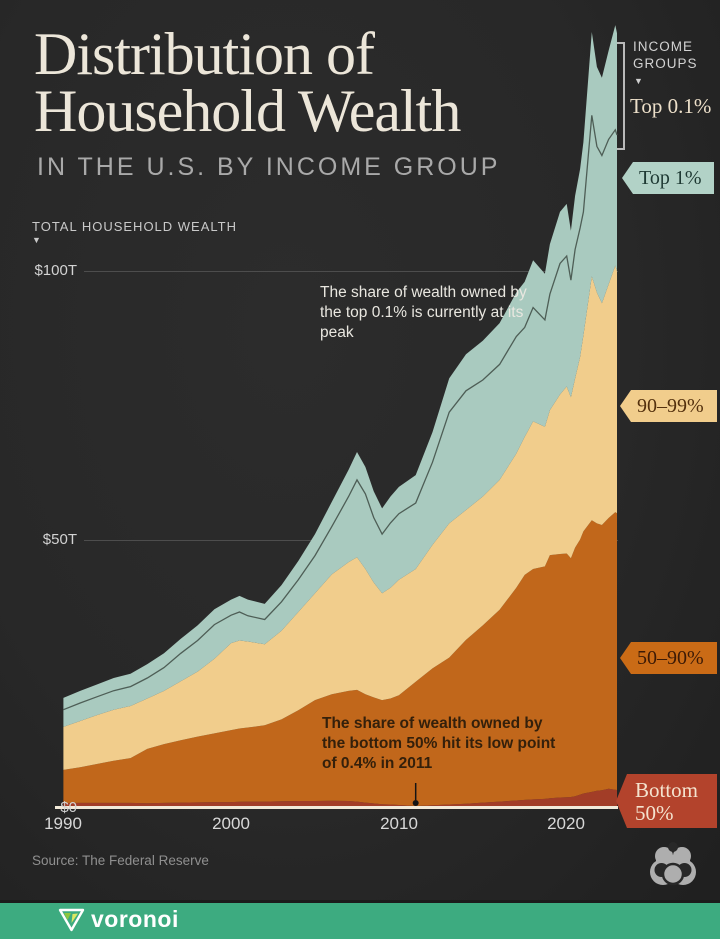  What do you see at coordinates (55, 270) in the screenshot?
I see `y-tick-100t: $100T` at bounding box center [55, 270].